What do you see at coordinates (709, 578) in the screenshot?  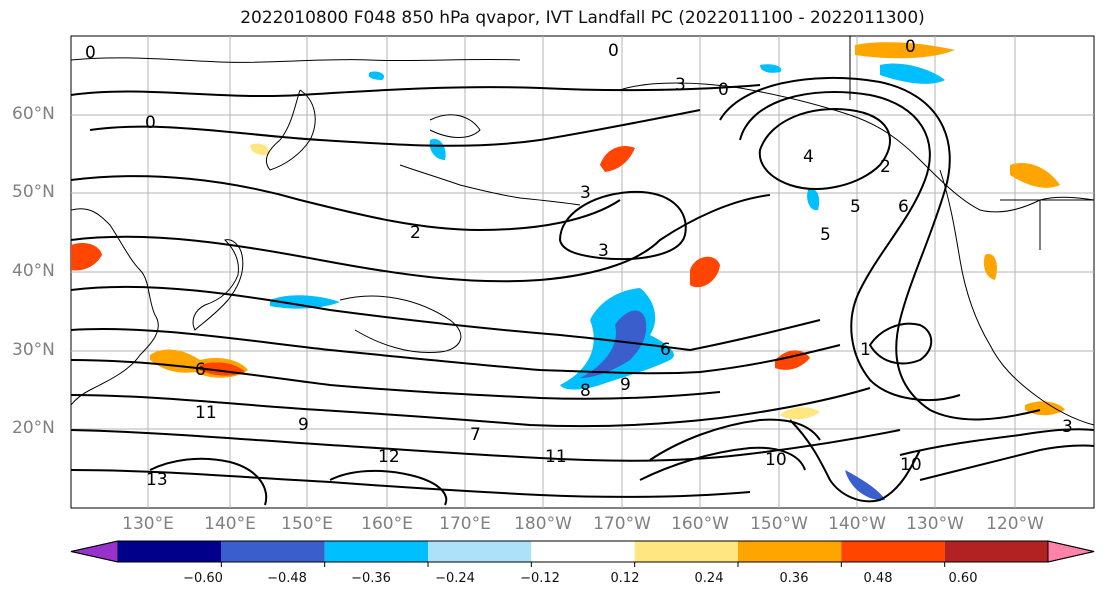 I see `colorbar-tick-label: 0.24` at bounding box center [709, 578].